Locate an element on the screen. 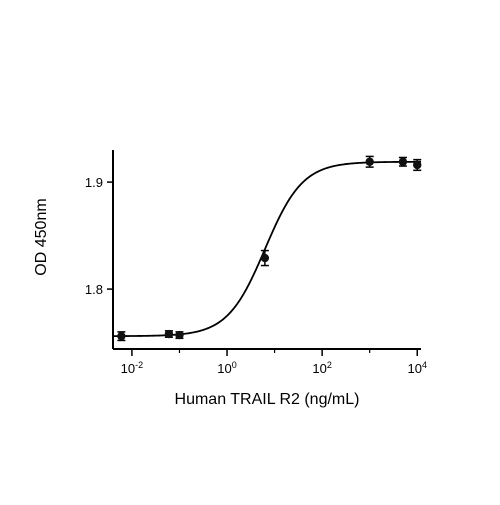  x-axis-title: Human TRAIL R2 (ng/mL) is located at coordinates (267, 399).